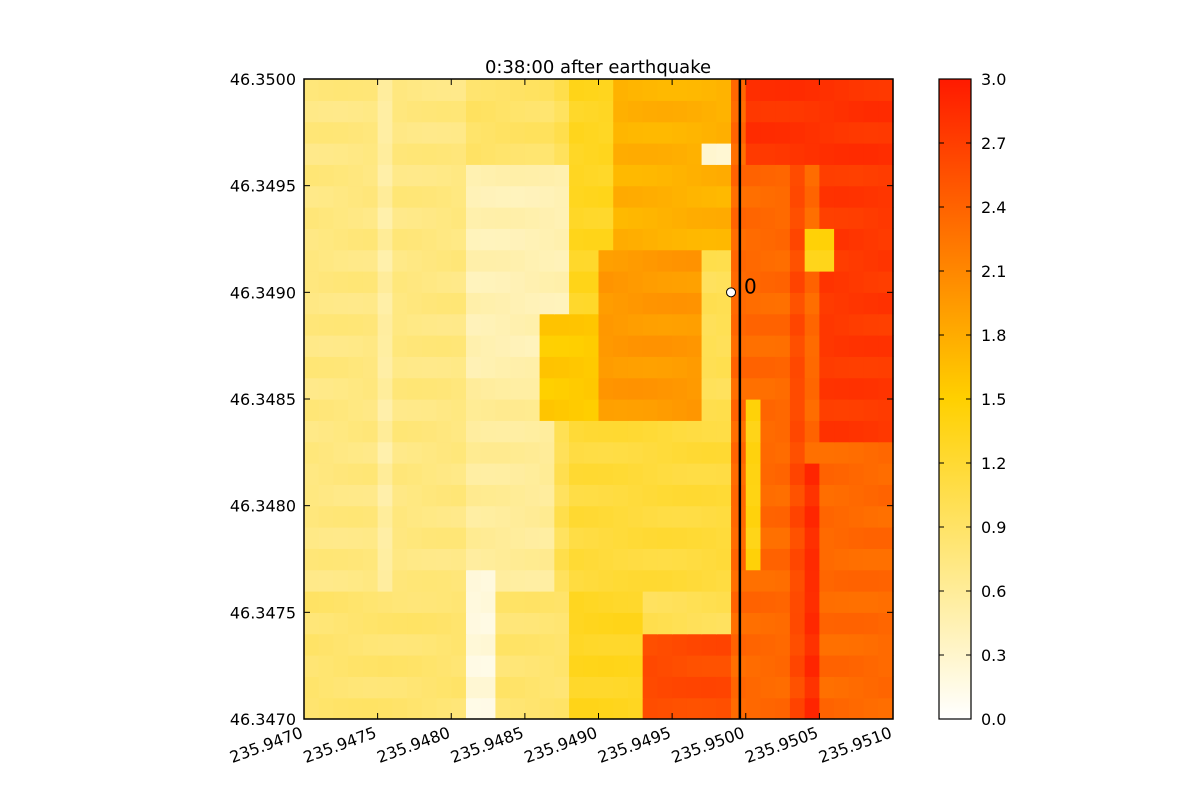  What do you see at coordinates (855, 745) in the screenshot?
I see `x-tick-label: 235.9510` at bounding box center [855, 745].